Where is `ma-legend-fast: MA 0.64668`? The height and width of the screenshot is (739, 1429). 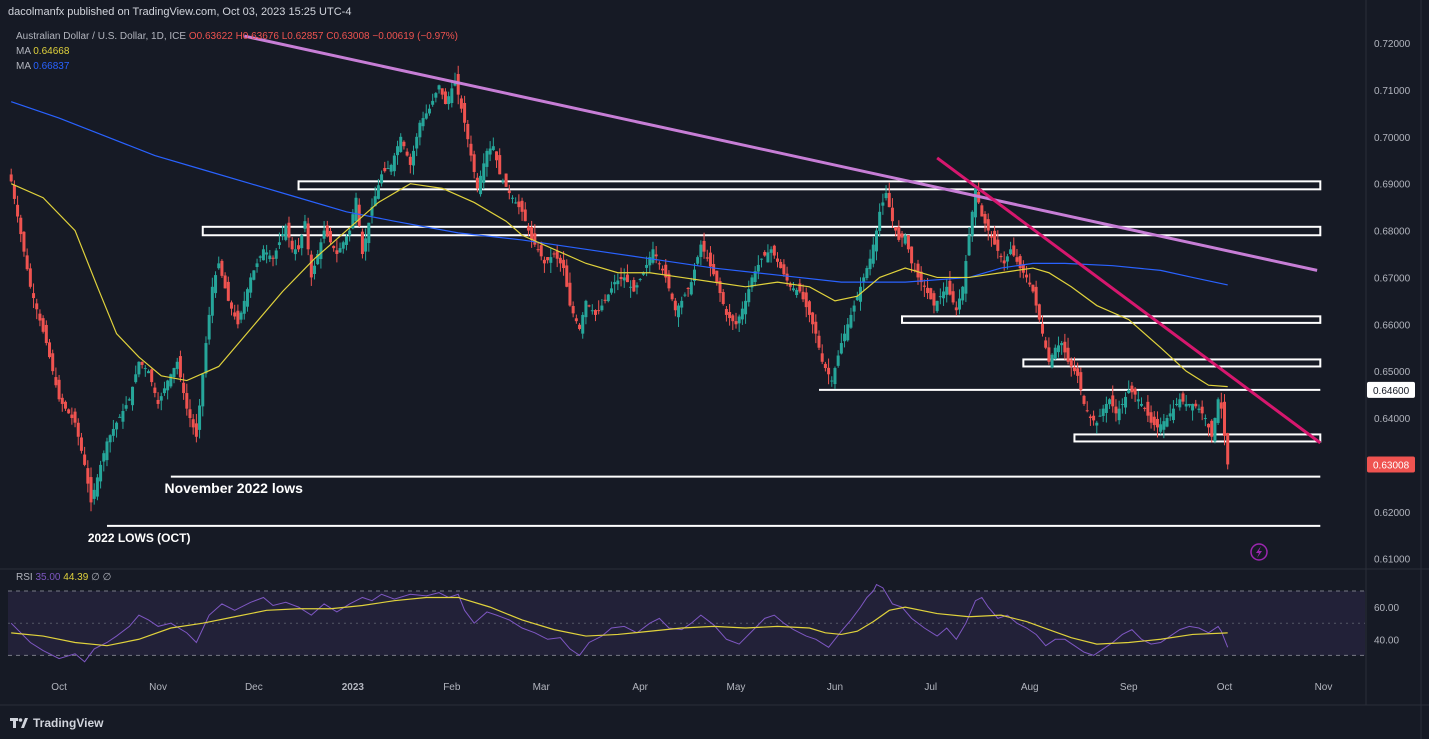
ma-legend-fast: MA 0.64668 is located at coordinates (42, 51).